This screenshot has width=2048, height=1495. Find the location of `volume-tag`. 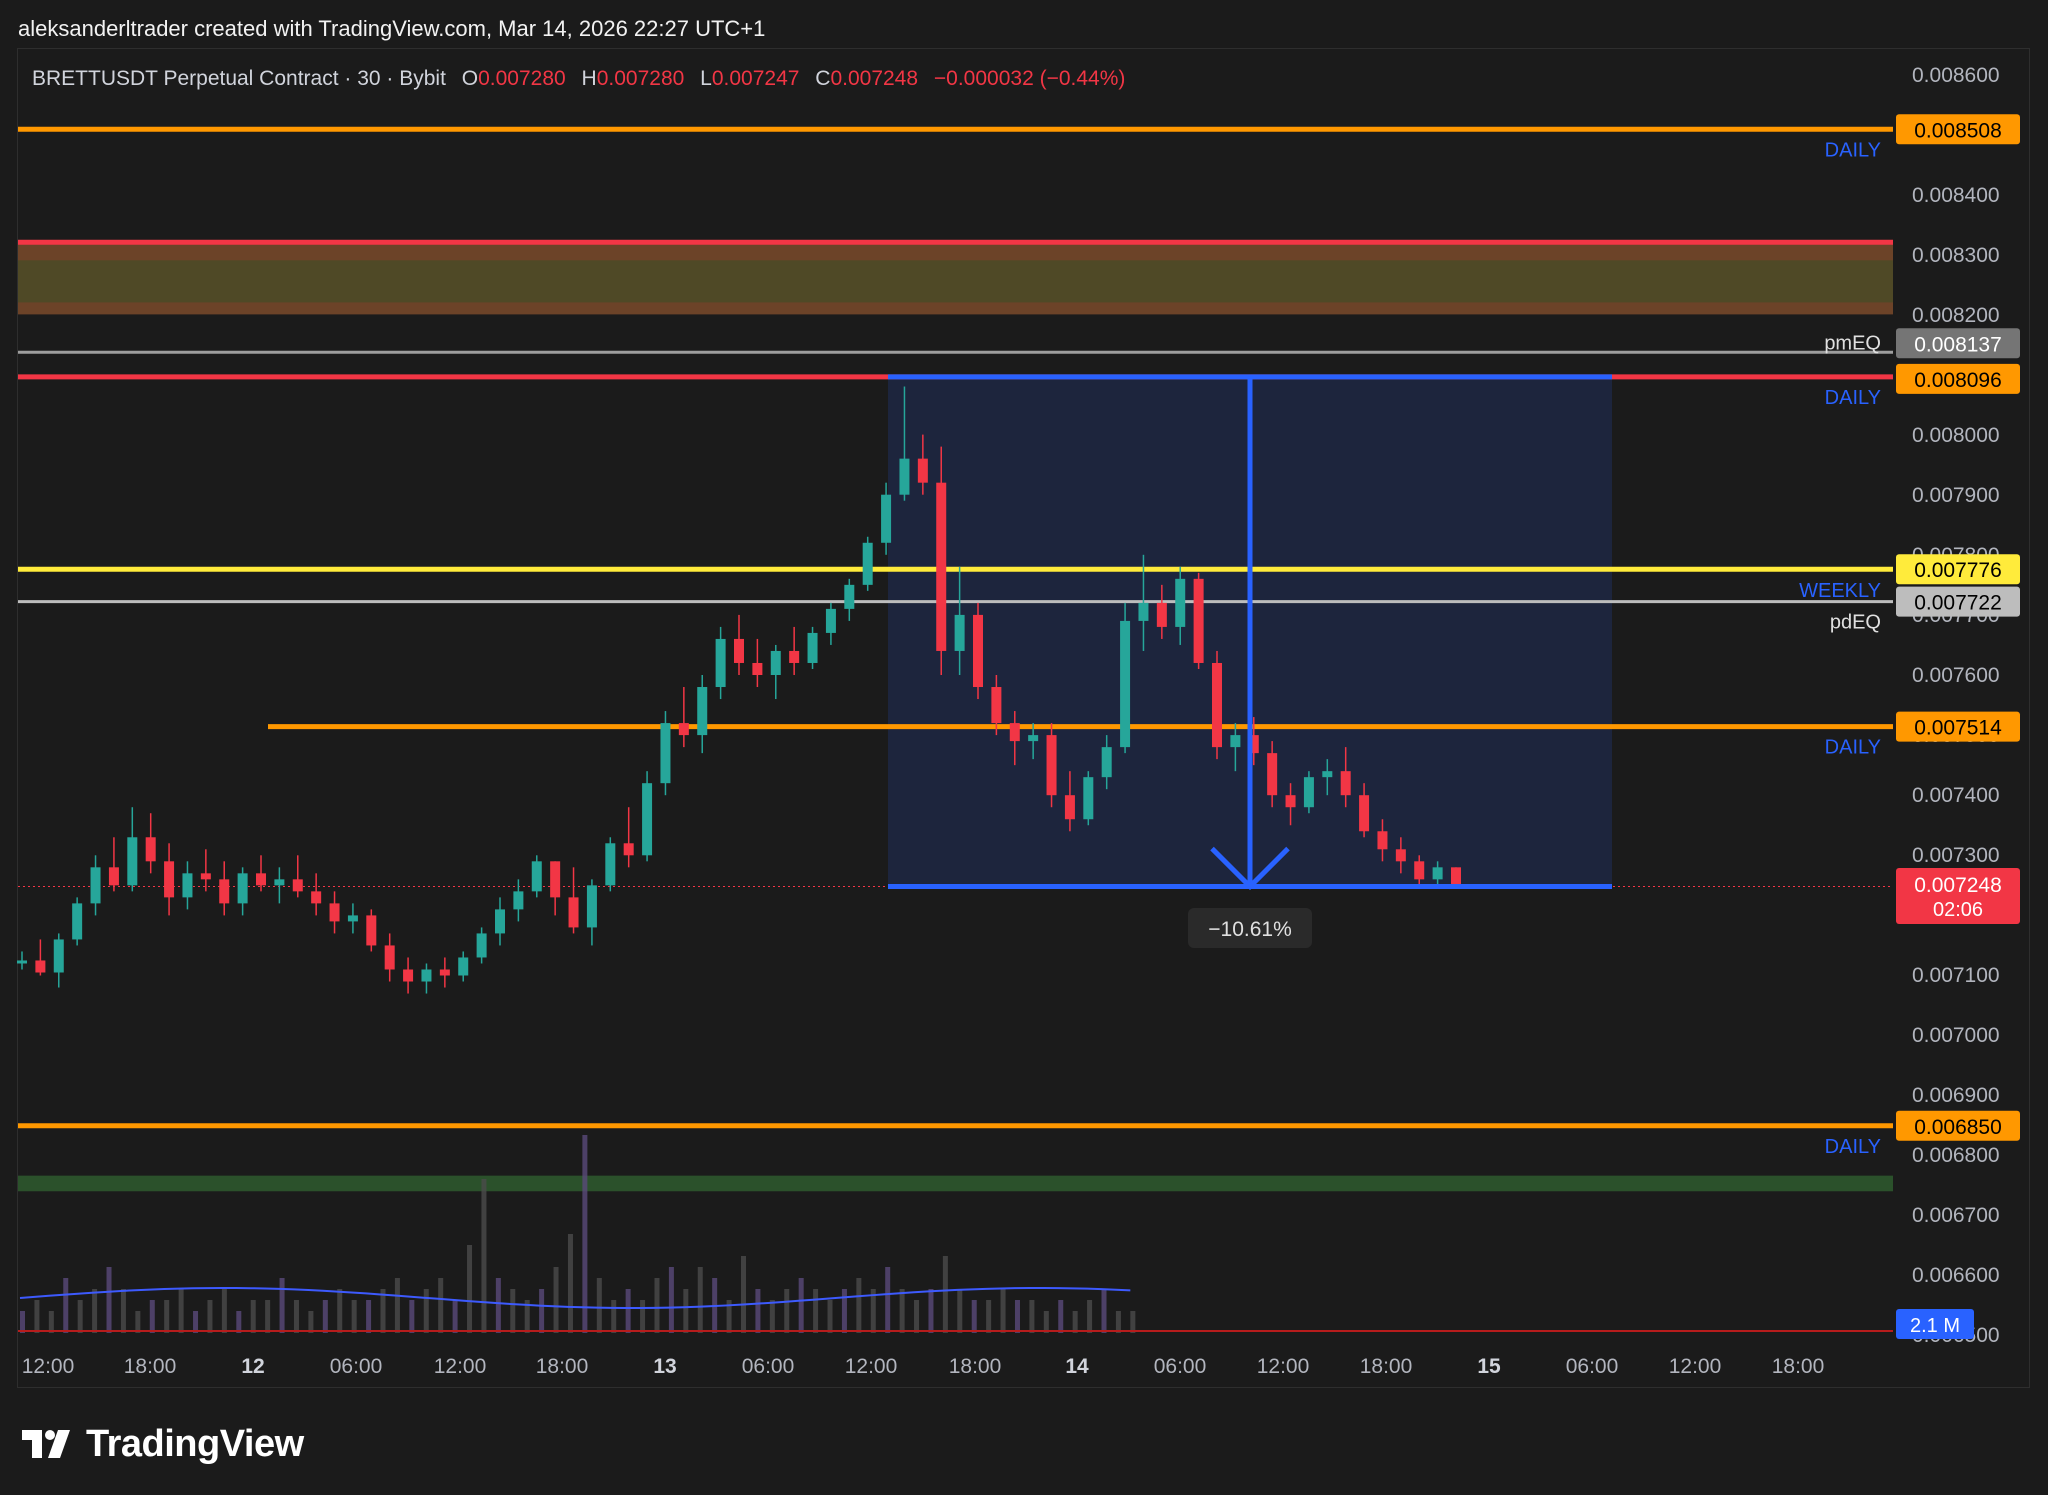

volume-tag is located at coordinates (1935, 1324).